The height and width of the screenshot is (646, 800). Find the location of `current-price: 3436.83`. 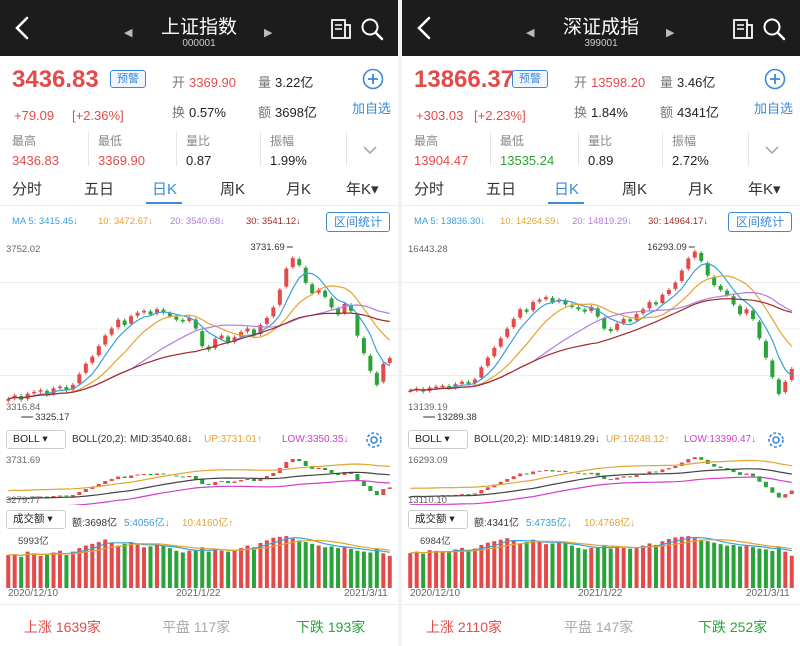

current-price: 3436.83 is located at coordinates (55, 79).